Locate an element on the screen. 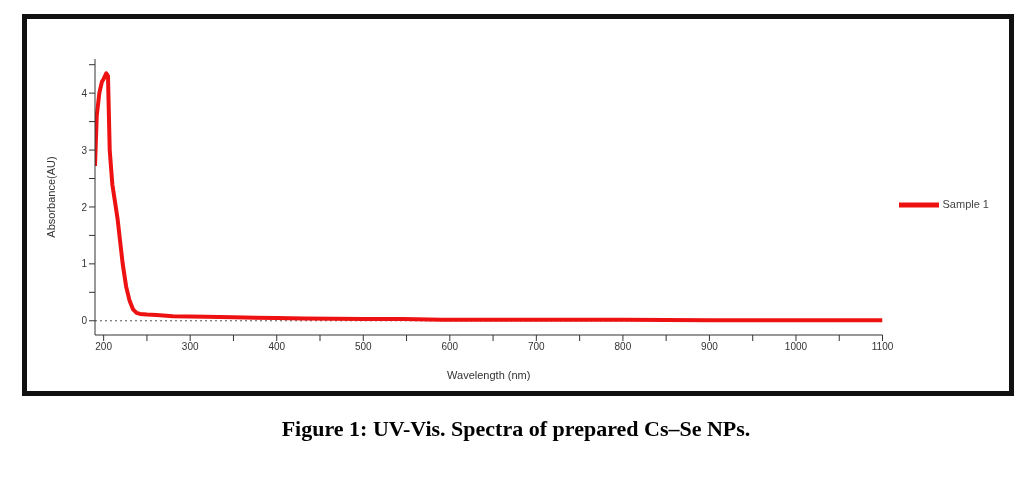 This screenshot has width=1032, height=482. x-tick-label: 400 is located at coordinates (277, 347).